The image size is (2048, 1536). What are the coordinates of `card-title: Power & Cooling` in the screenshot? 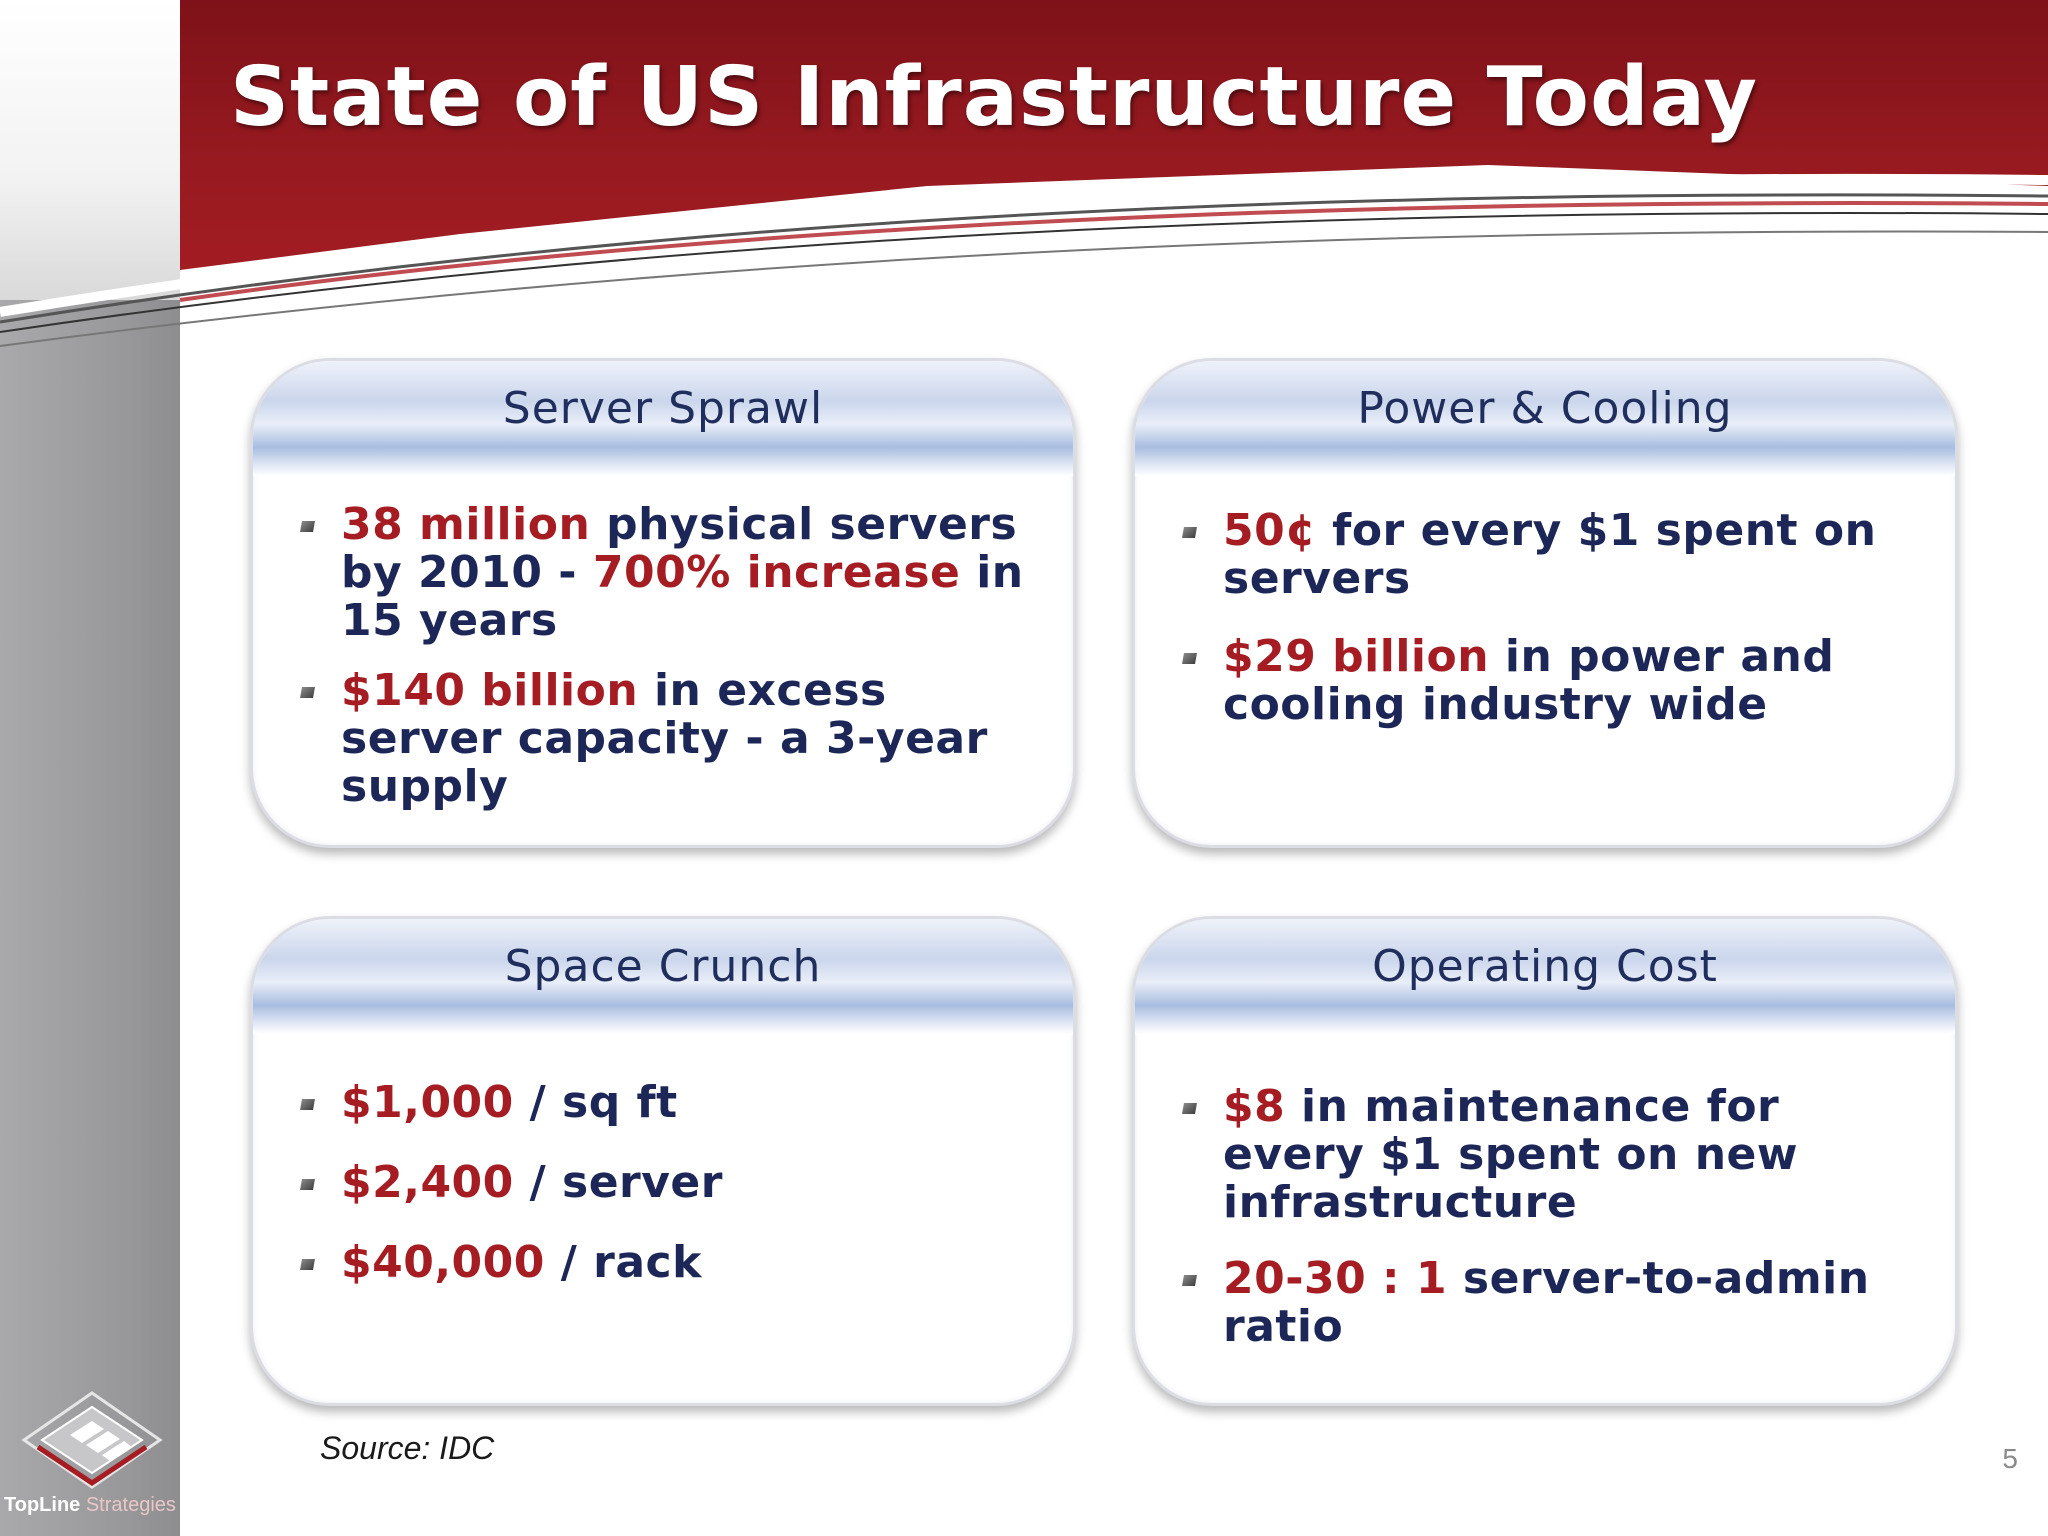 It's located at (1545, 408).